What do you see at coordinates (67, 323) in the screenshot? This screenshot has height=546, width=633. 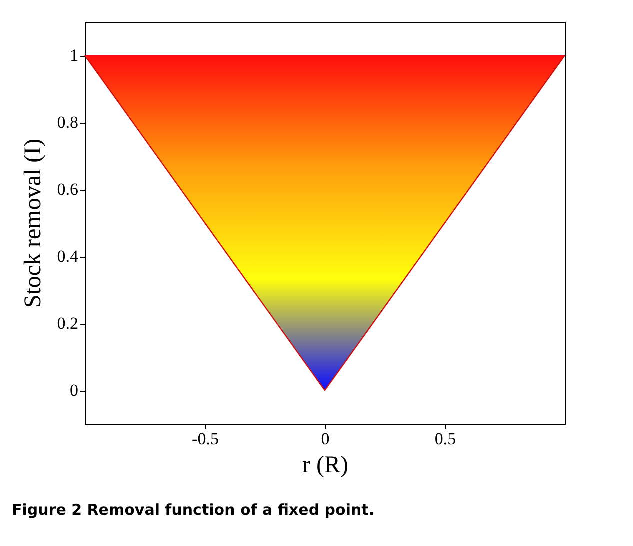 I see `y-tick-label: 0.2` at bounding box center [67, 323].